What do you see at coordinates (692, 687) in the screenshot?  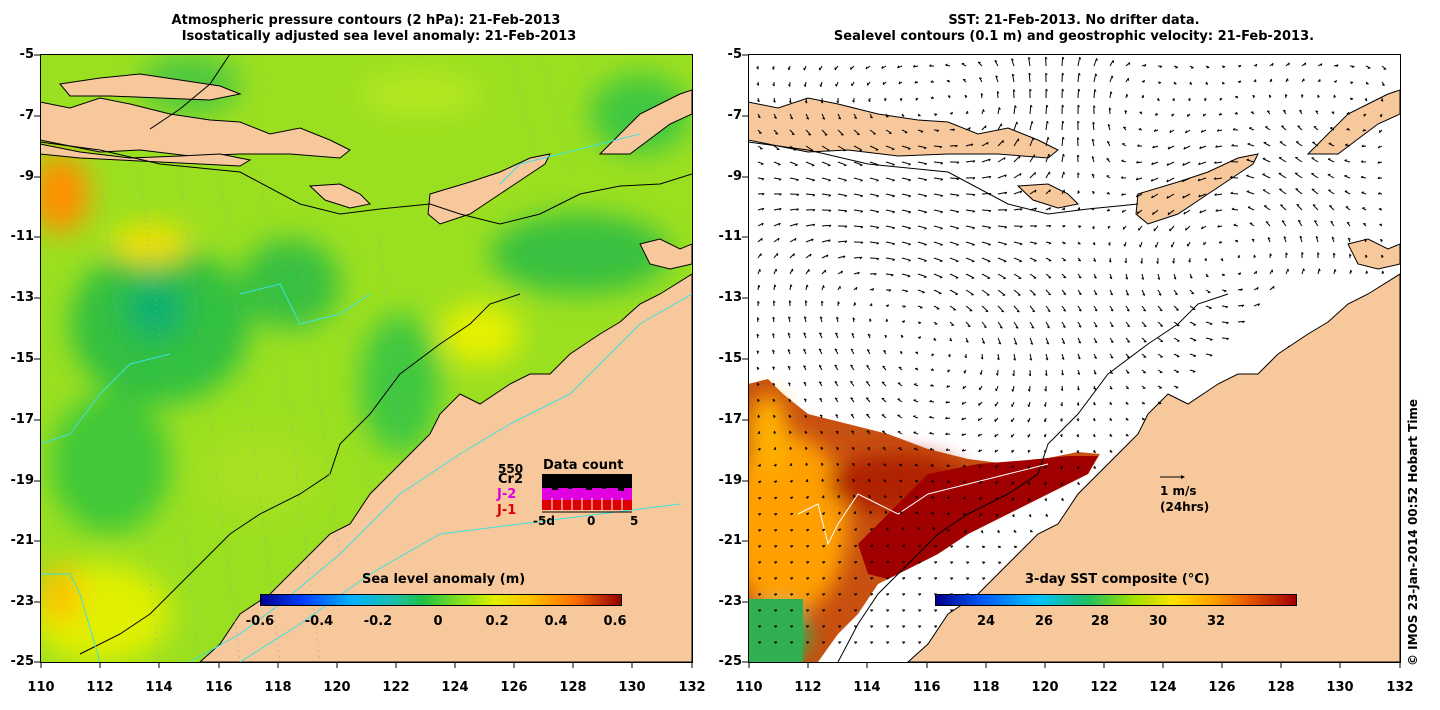 I see `lon-label: 132` at bounding box center [692, 687].